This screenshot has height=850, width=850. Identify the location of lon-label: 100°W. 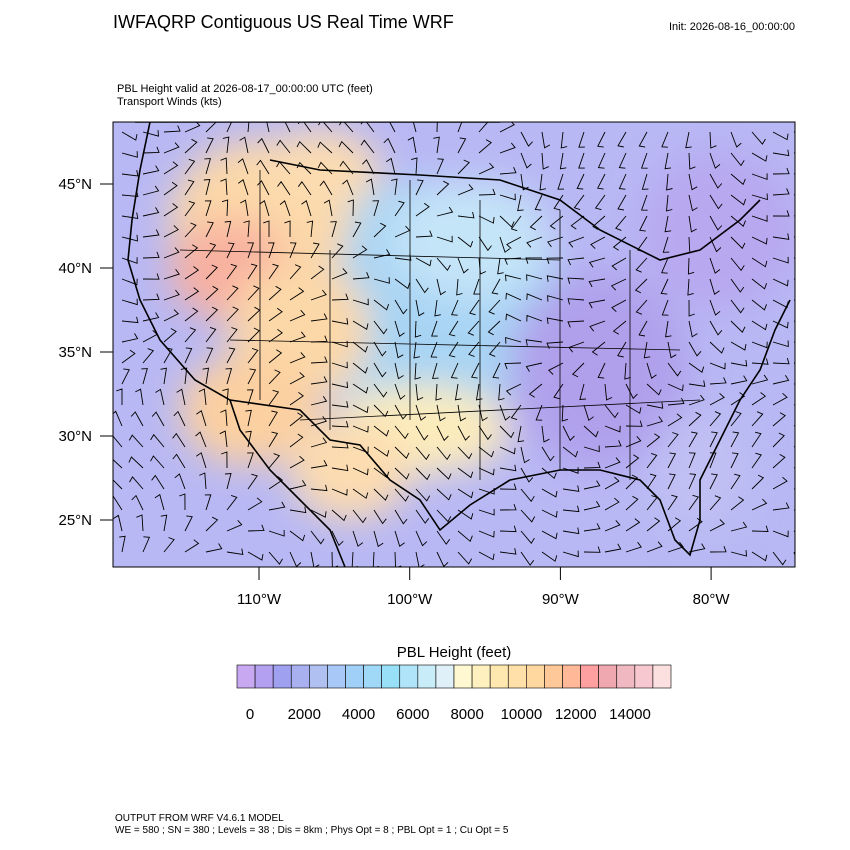
(410, 599).